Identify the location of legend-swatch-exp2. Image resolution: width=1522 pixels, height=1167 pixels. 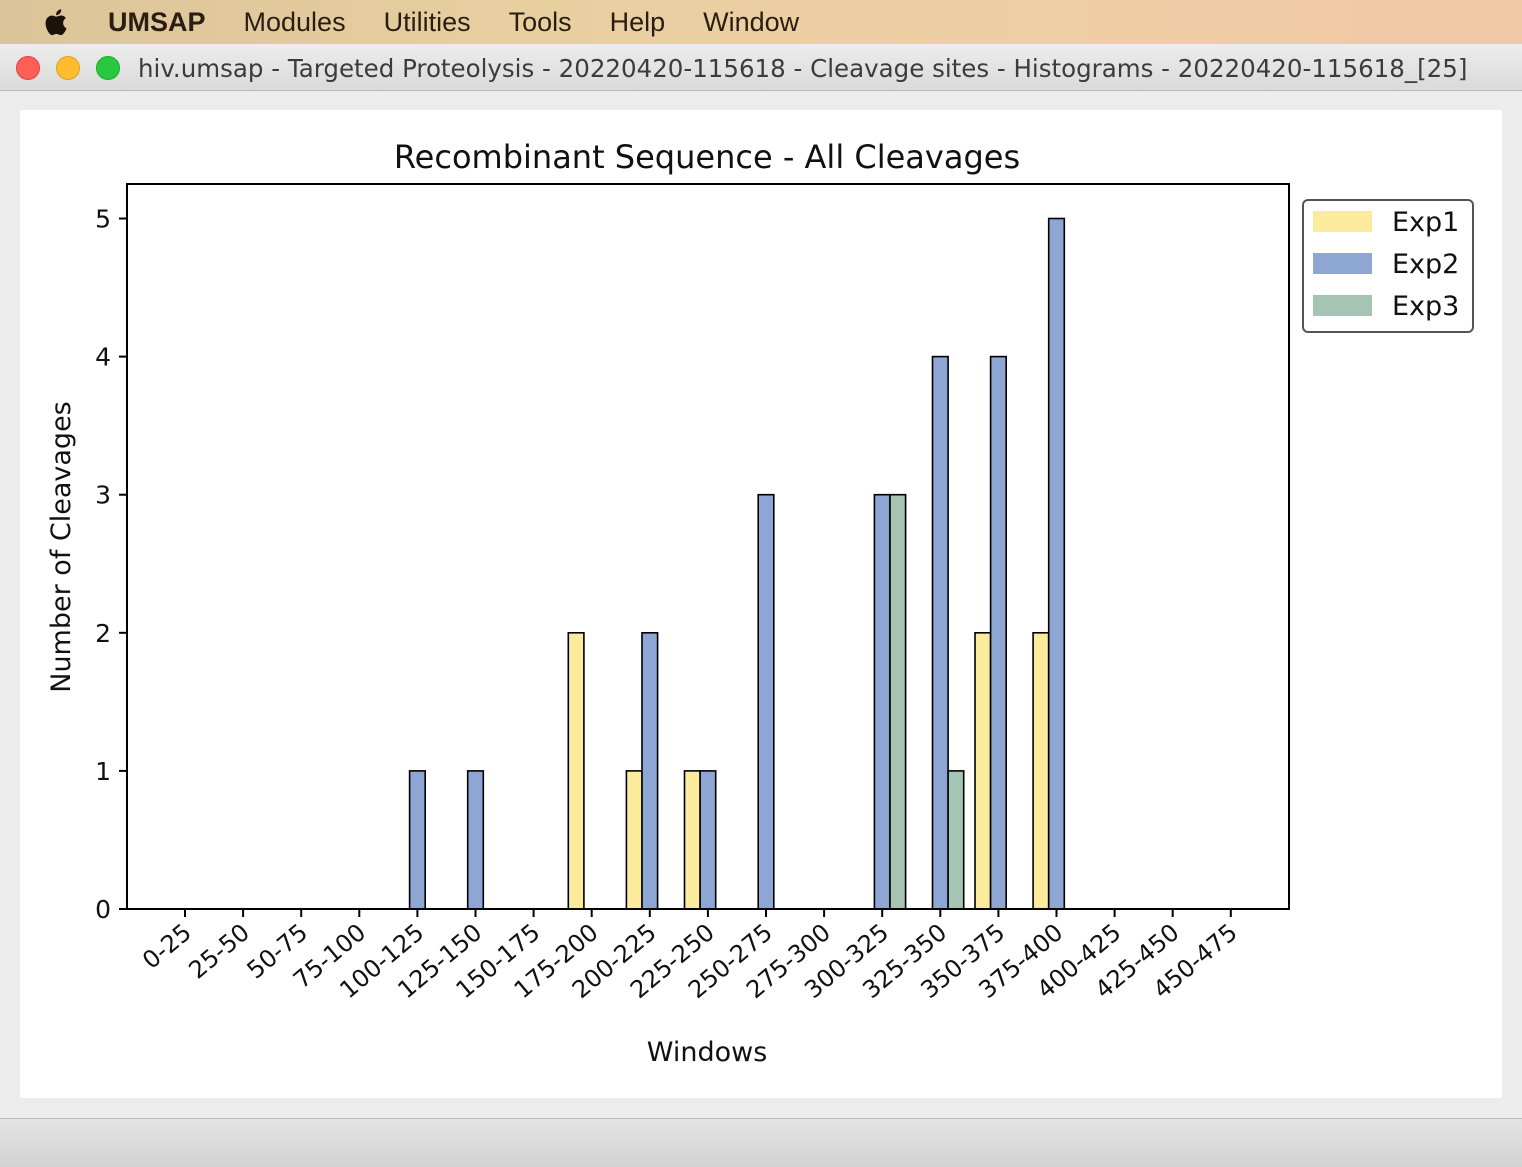
(1342, 263).